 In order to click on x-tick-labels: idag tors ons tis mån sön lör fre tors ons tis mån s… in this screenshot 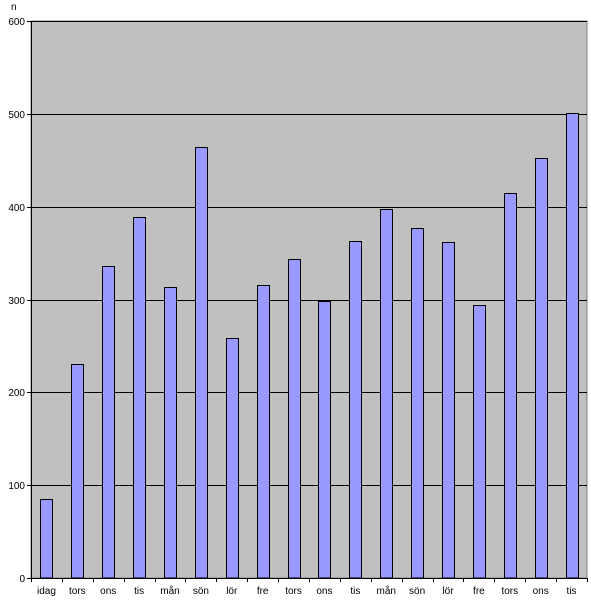, I will do `click(307, 591)`.